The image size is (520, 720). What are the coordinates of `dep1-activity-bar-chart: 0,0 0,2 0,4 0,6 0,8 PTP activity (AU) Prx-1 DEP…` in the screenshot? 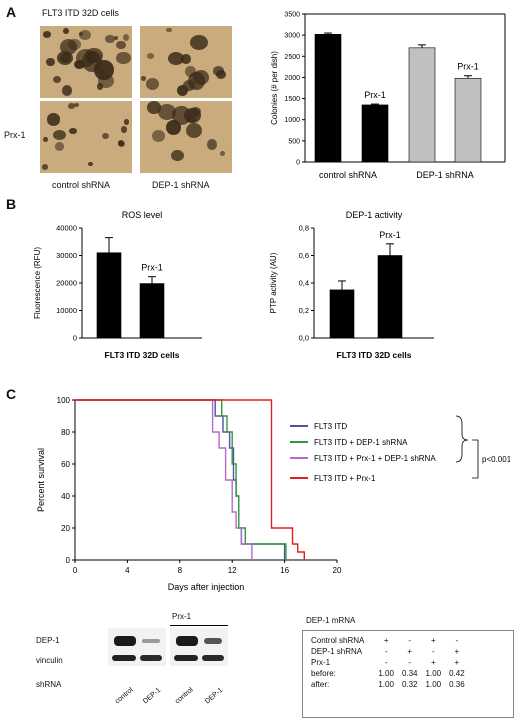 It's located at (351, 285).